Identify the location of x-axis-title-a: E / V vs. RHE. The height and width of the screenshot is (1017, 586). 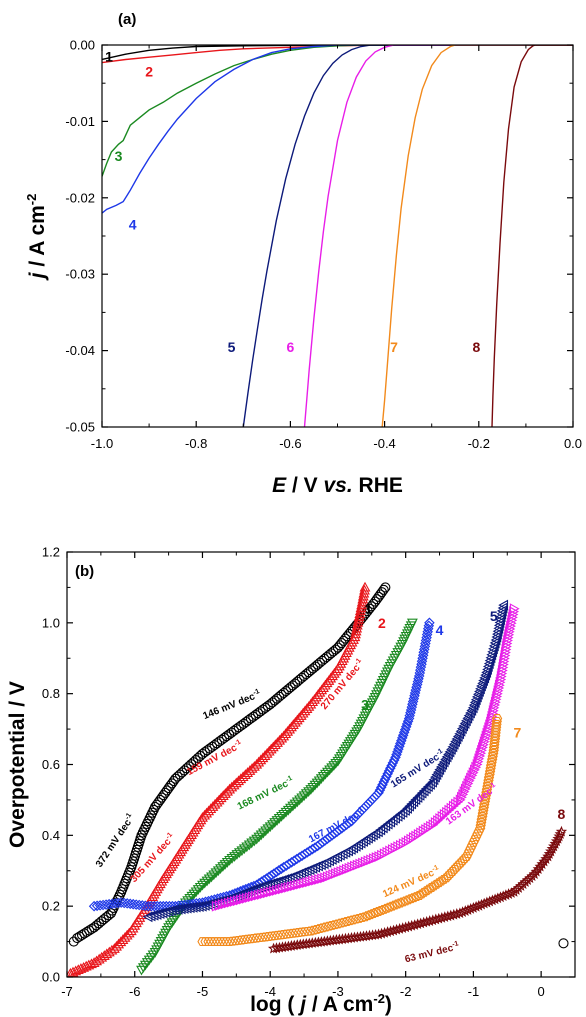
(337, 485).